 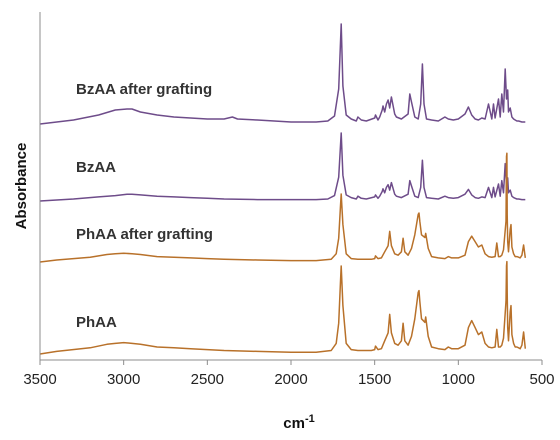 What do you see at coordinates (374, 379) in the screenshot?
I see `x-tick-label: 1500` at bounding box center [374, 379].